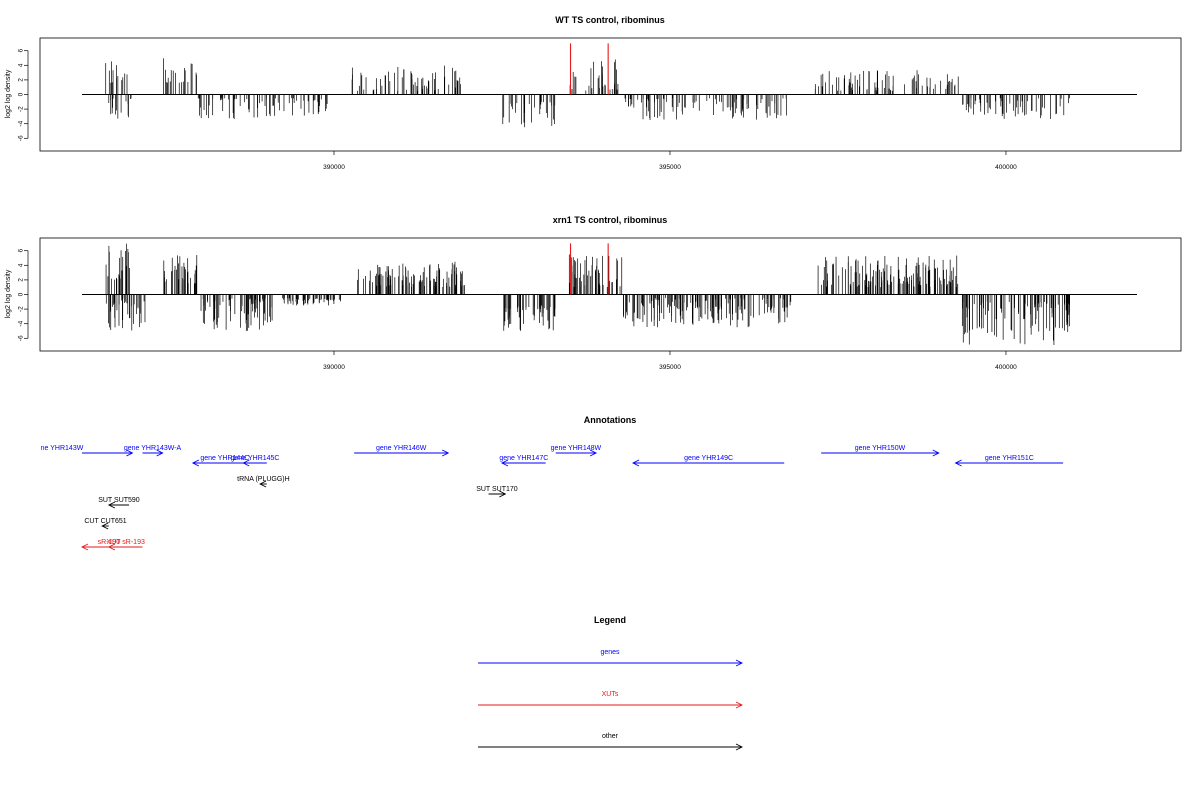 This screenshot has width=1200, height=800. Describe the element at coordinates (610, 694) in the screenshot. I see `legend-label: XUTs` at that location.